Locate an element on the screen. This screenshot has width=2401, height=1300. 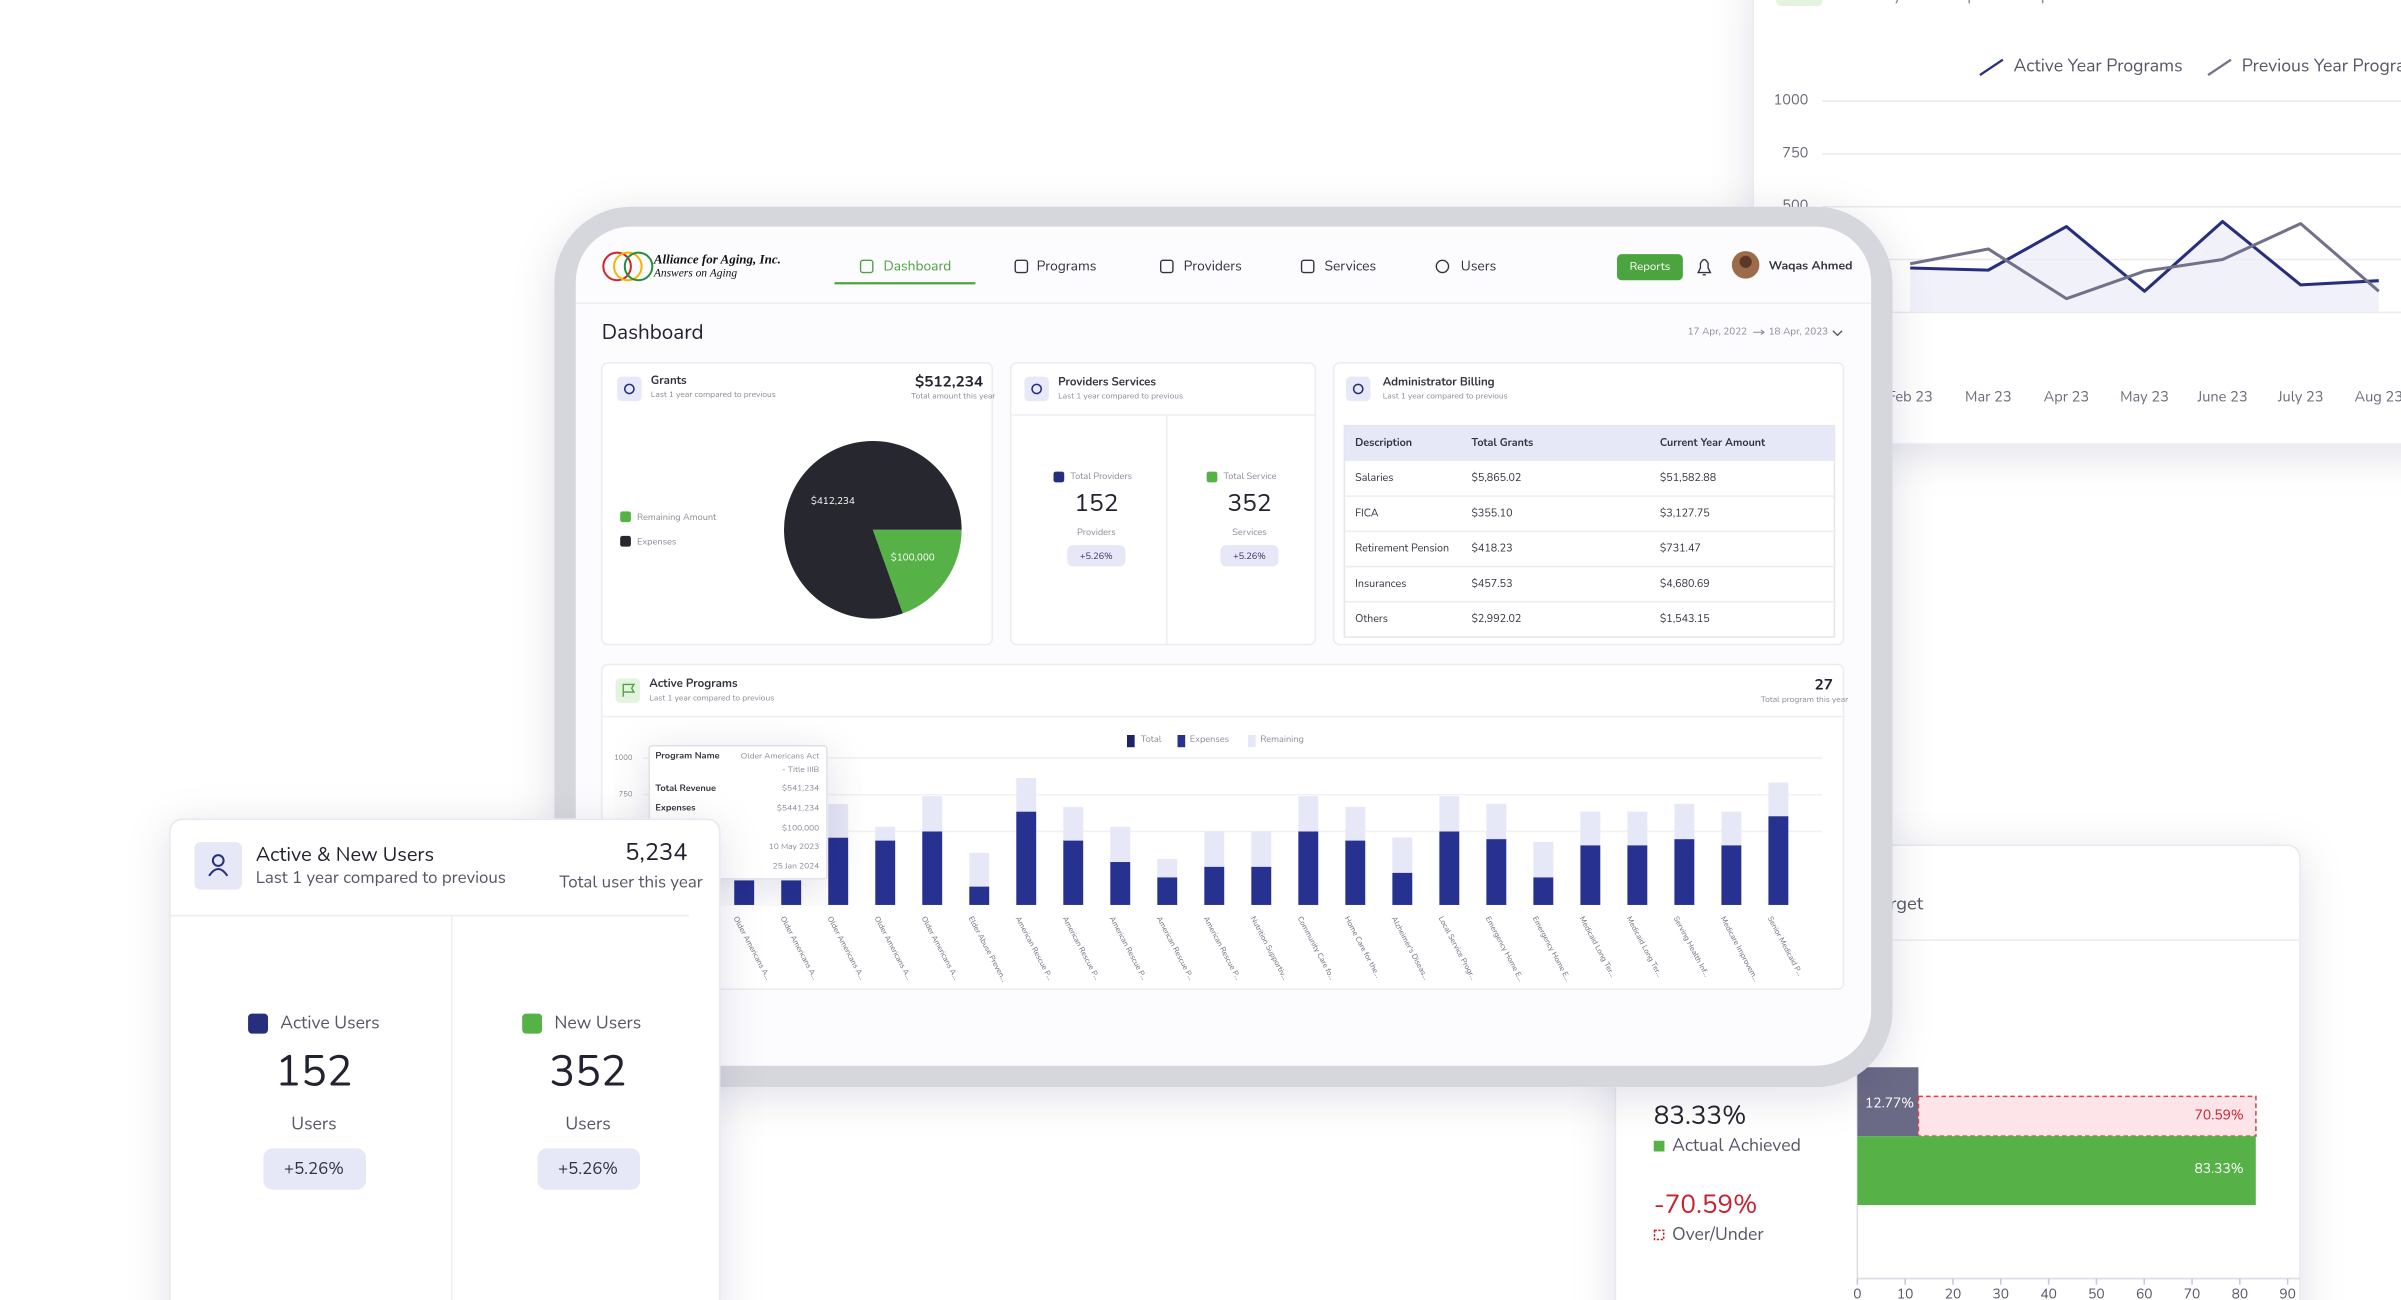
tooltip-value: $5441,234 is located at coordinates (798, 808).